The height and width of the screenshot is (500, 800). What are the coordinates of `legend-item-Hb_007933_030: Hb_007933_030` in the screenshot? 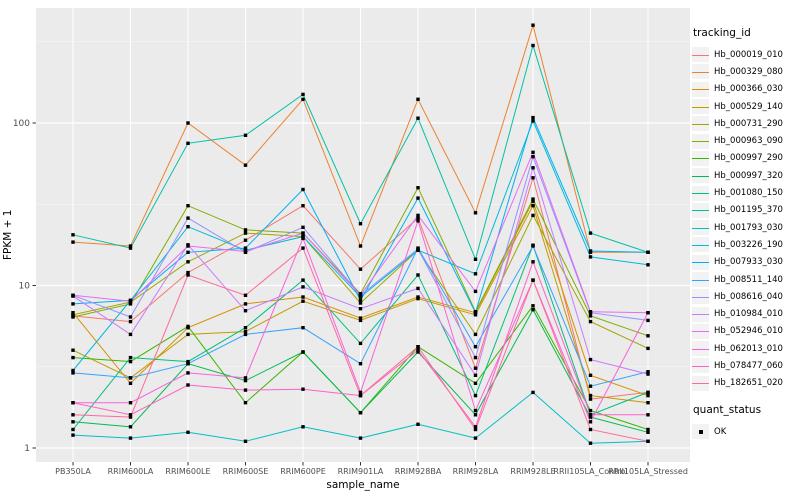 It's located at (745, 262).